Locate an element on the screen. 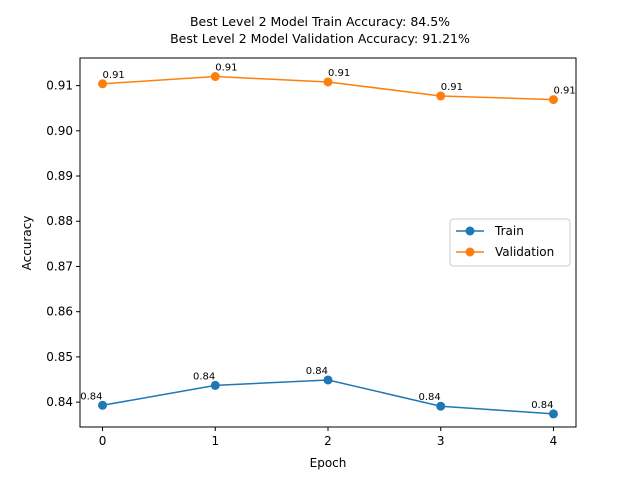 The image size is (640, 480). y-tick-label: 0.90 is located at coordinates (59, 131).